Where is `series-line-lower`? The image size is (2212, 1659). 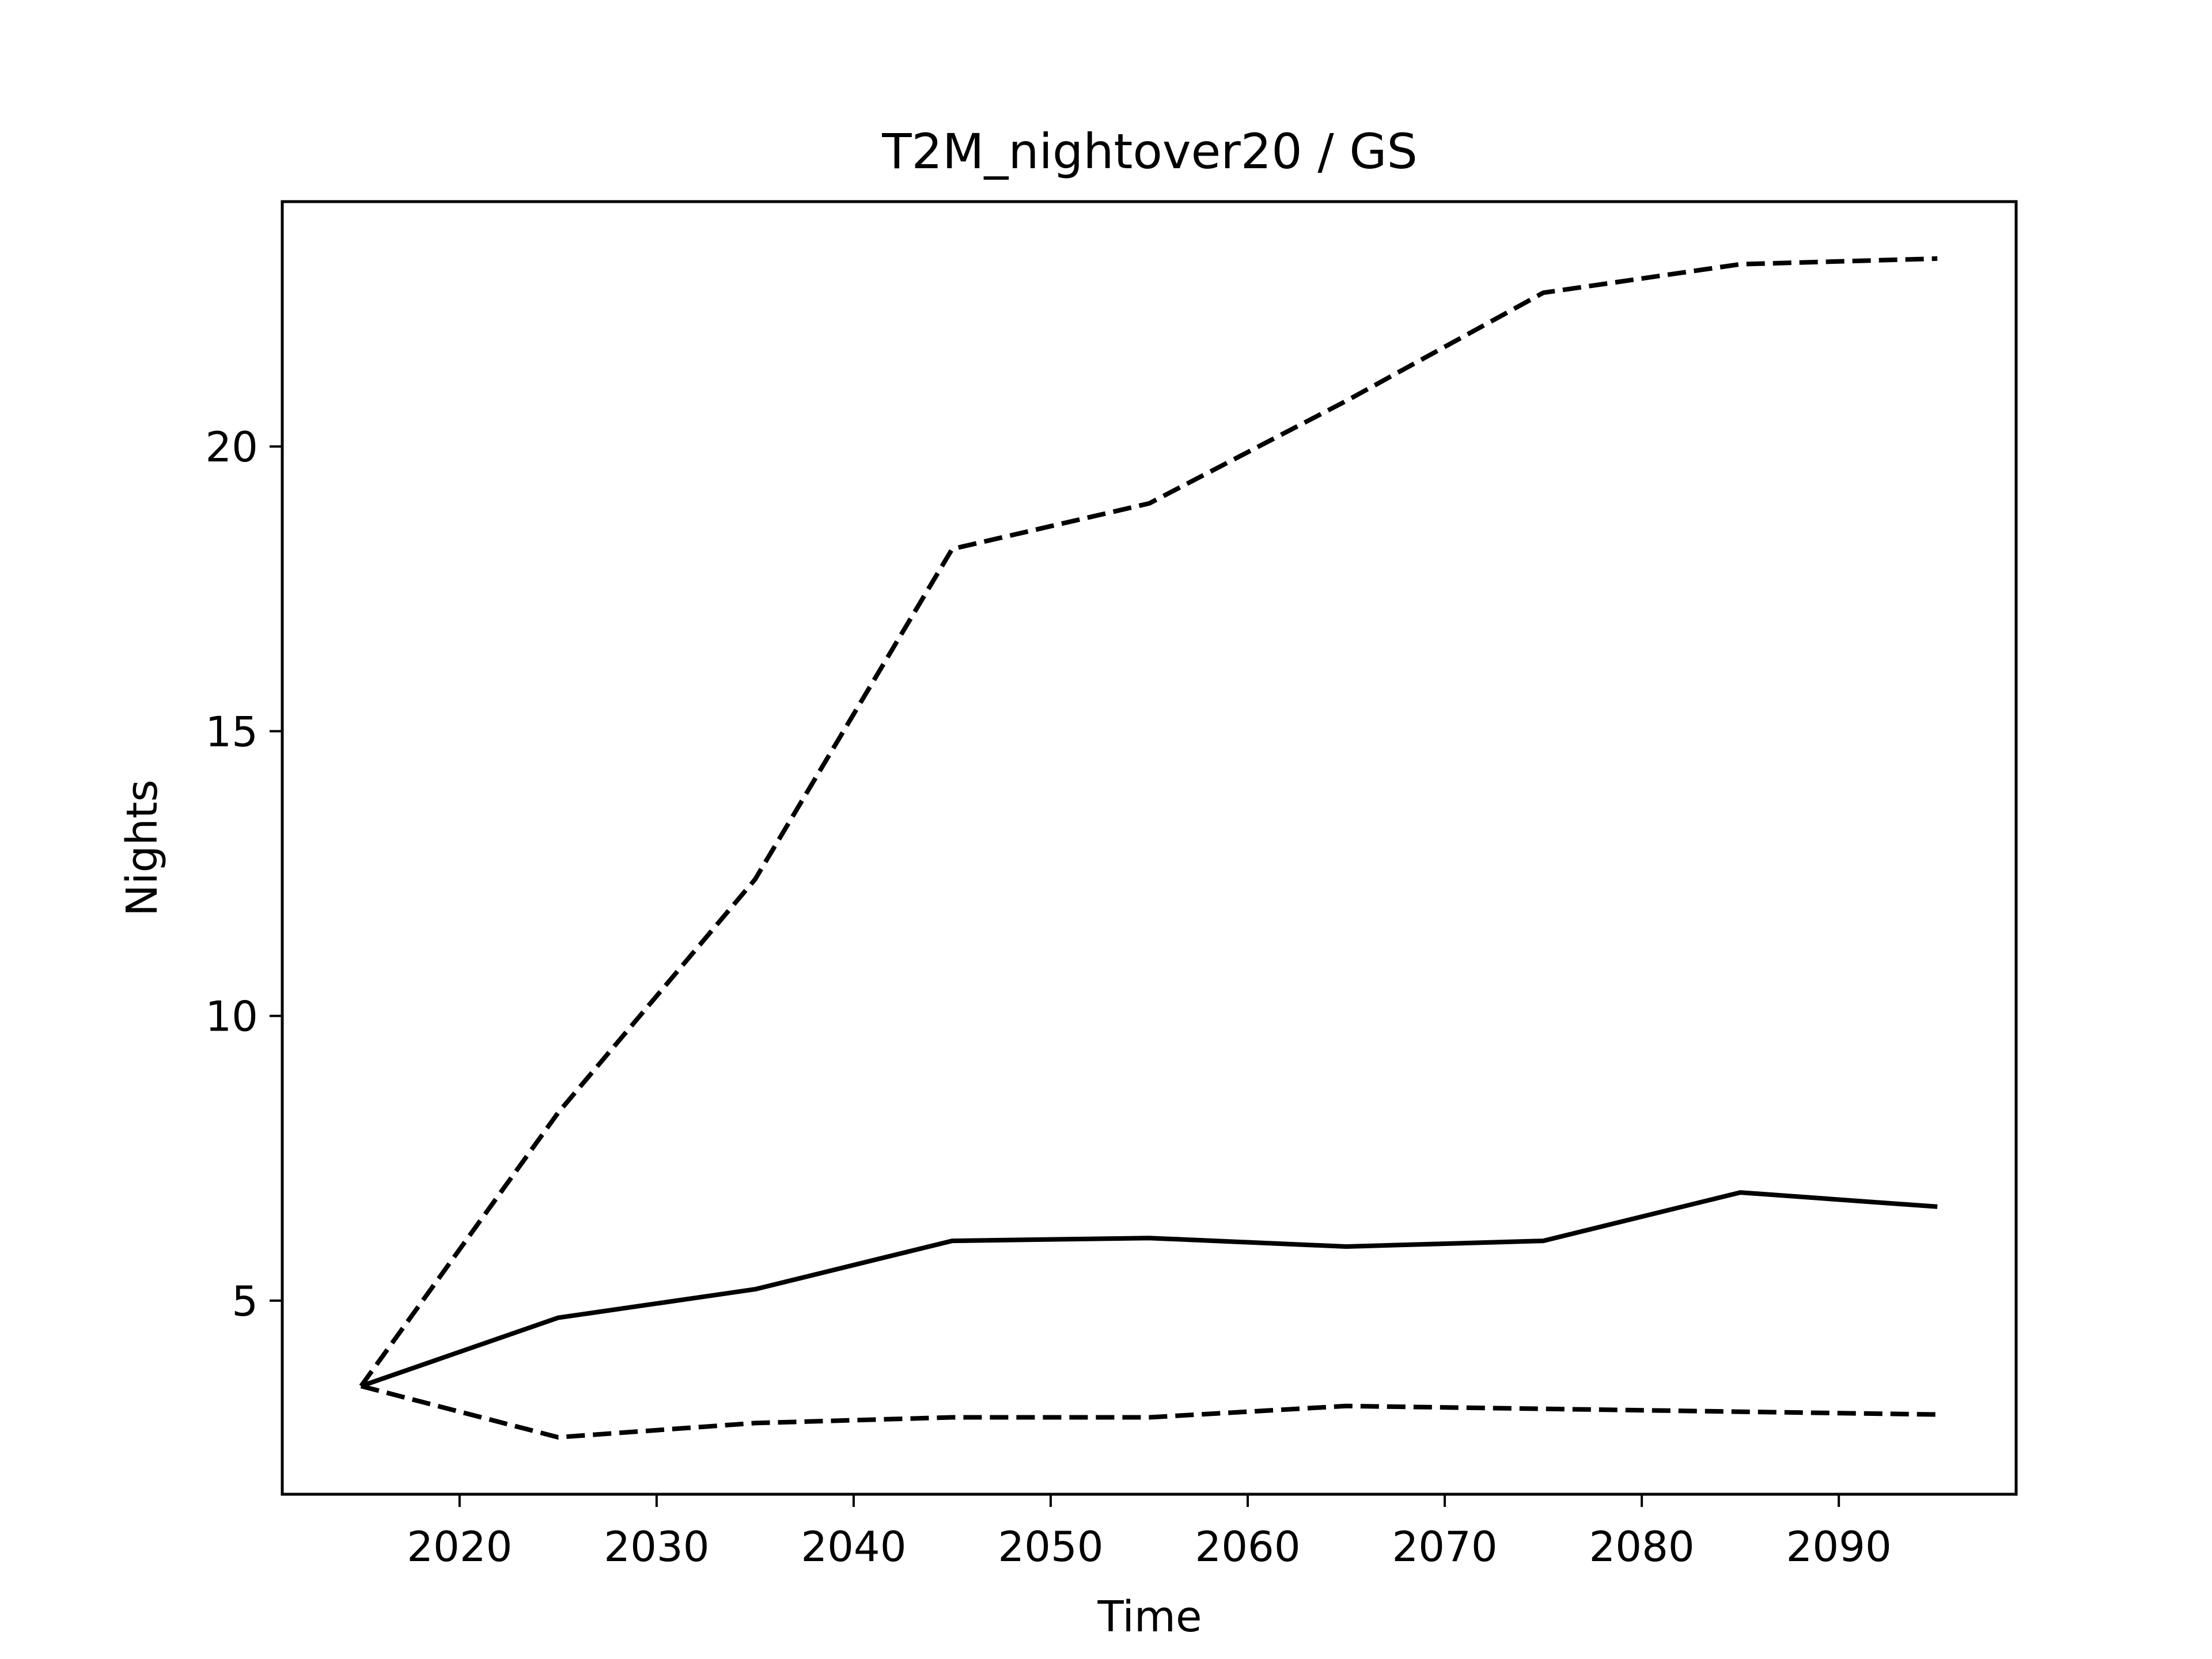
series-line-lower is located at coordinates (1149, 1412).